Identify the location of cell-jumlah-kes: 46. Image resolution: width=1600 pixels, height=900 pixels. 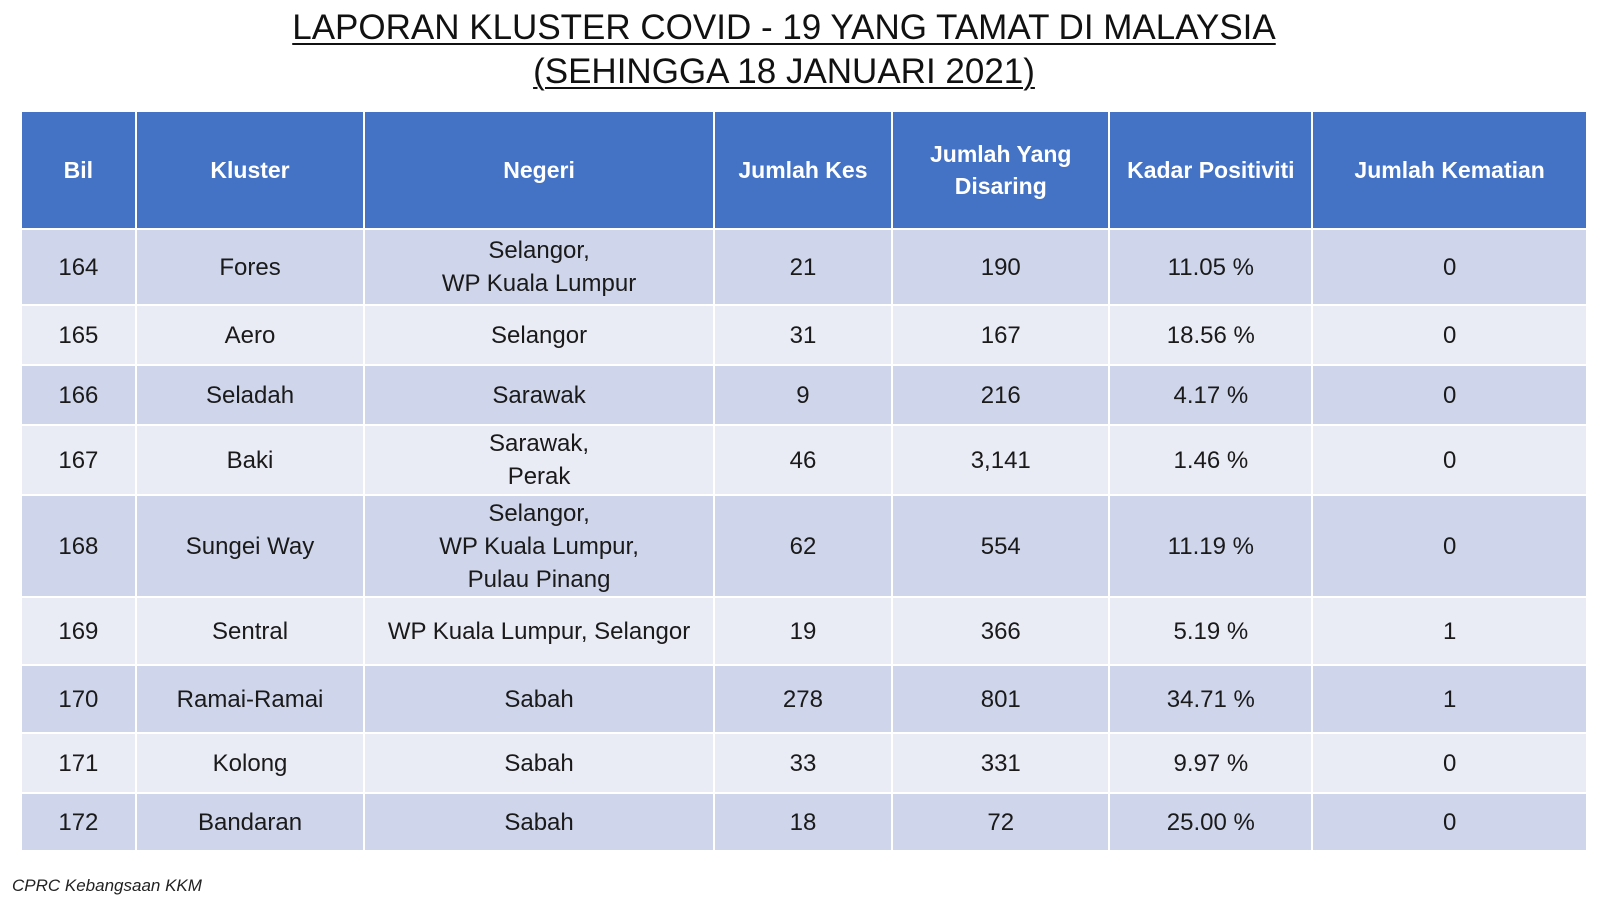
(803, 460).